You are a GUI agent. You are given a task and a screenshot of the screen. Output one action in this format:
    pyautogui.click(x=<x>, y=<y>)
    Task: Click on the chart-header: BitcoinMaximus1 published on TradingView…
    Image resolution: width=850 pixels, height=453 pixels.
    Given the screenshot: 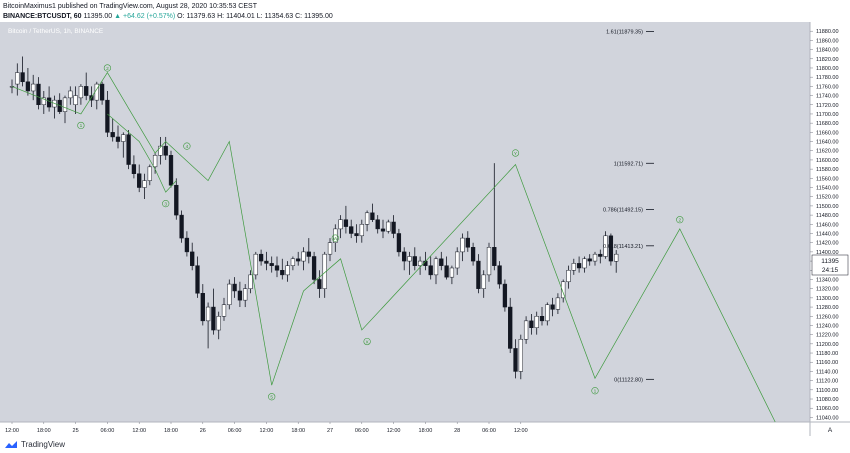 What is the action you would take?
    pyautogui.click(x=425, y=11)
    